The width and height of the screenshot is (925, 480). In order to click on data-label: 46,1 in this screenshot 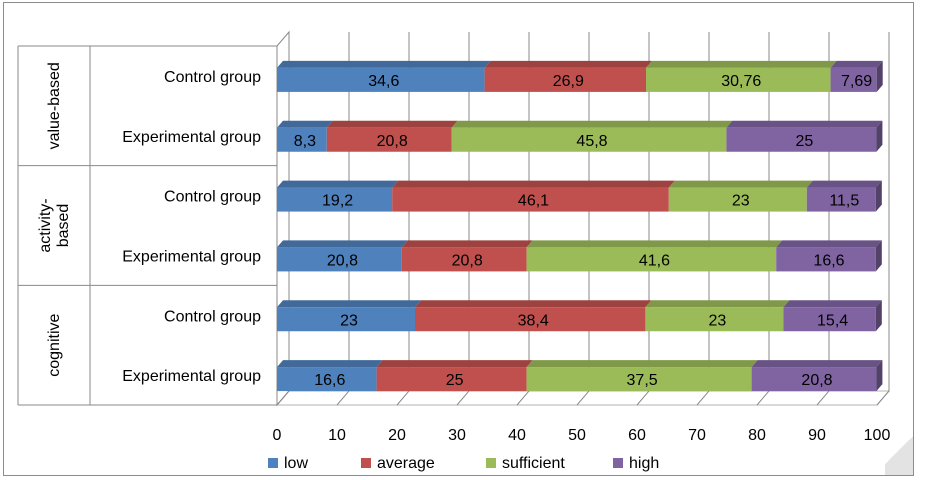, I will do `click(533, 201)`.